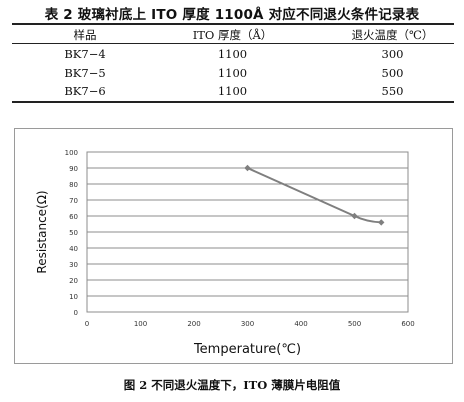  Describe the element at coordinates (233, 24) in the screenshot. I see `table-top-rule` at that location.